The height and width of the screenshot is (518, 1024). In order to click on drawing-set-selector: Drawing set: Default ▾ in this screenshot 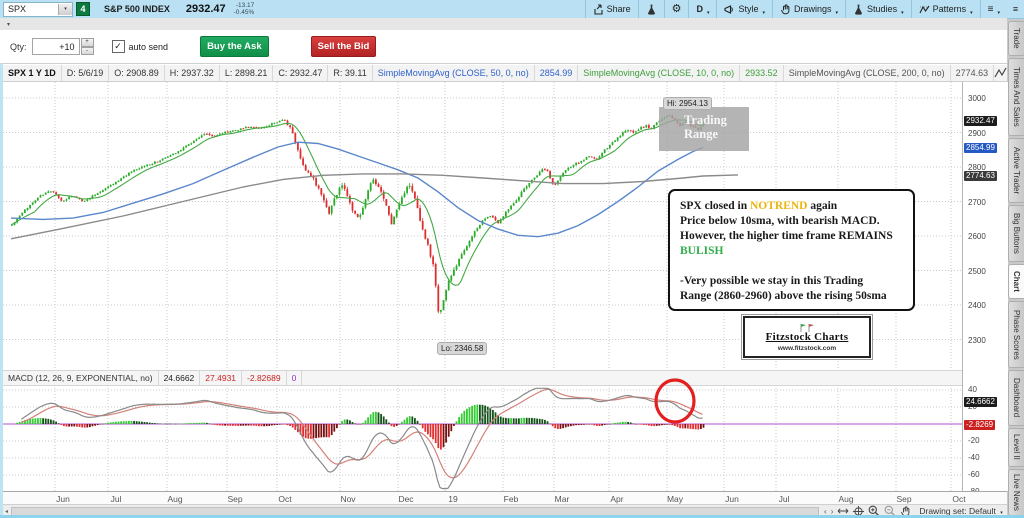, I will do `click(960, 511)`.